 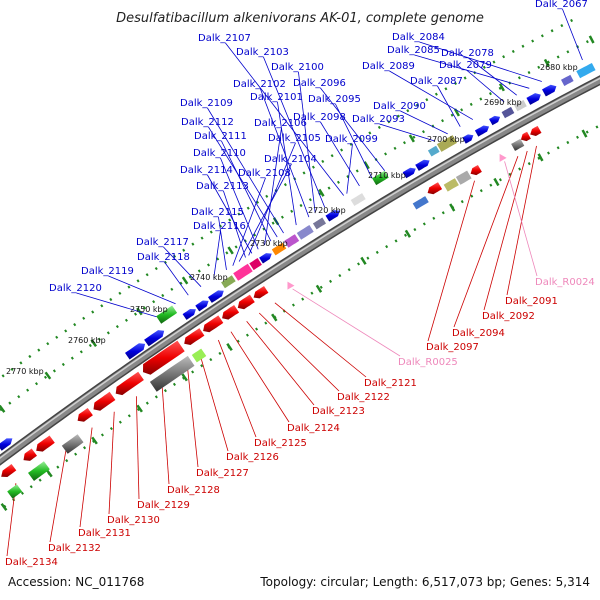 I want to click on gene-label-minus: Dalk_2091, so click(x=531, y=301).